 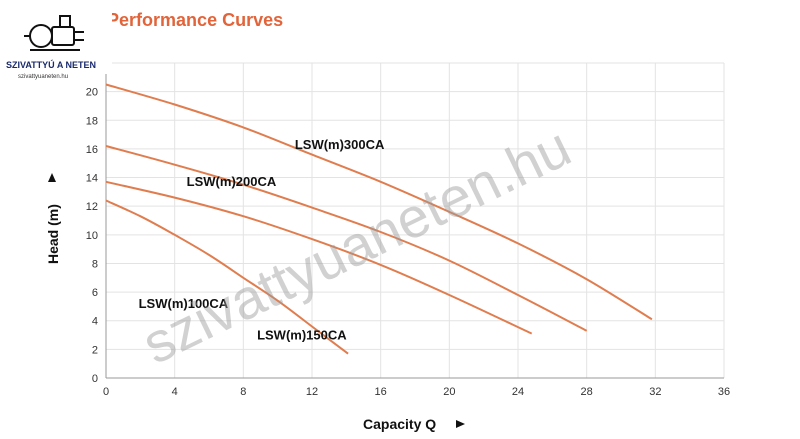 I want to click on y-tick-label: 4, so click(x=95, y=322).